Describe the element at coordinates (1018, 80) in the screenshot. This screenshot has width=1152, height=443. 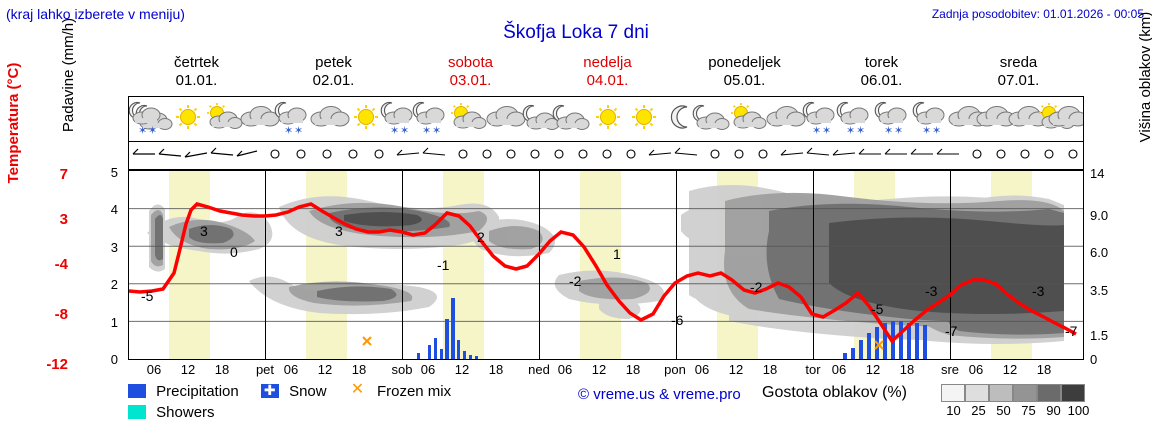
I see `day-date: 07.01.` at that location.